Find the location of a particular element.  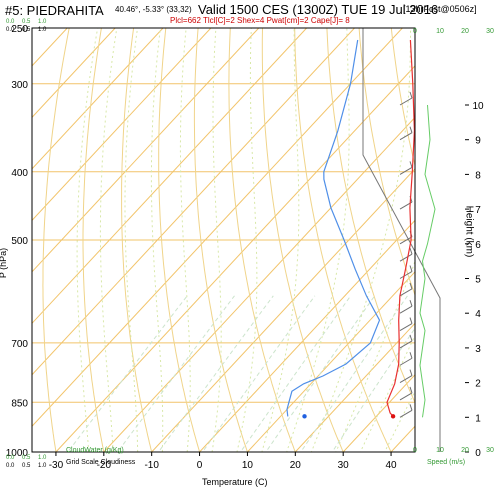

x-tick-label: 10 is located at coordinates (248, 465).